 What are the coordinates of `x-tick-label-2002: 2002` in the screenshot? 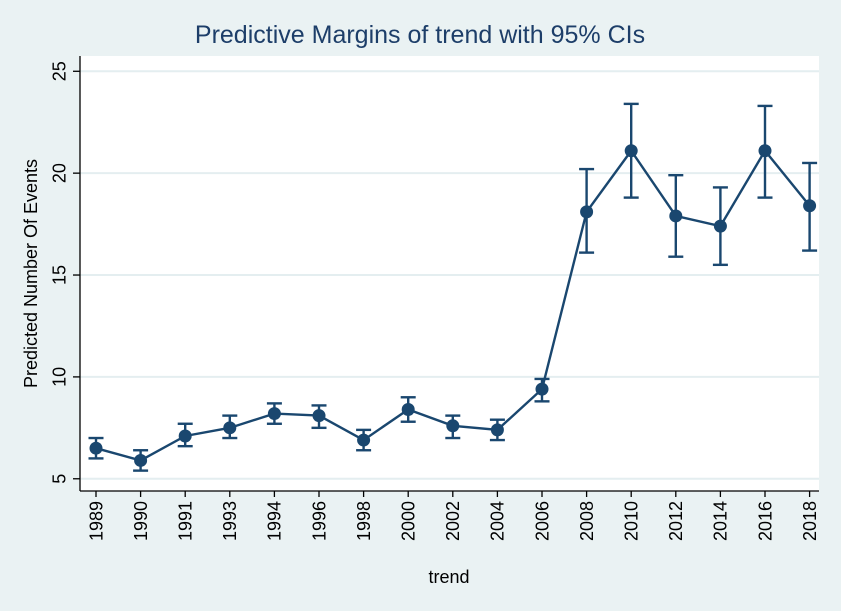 It's located at (453, 521).